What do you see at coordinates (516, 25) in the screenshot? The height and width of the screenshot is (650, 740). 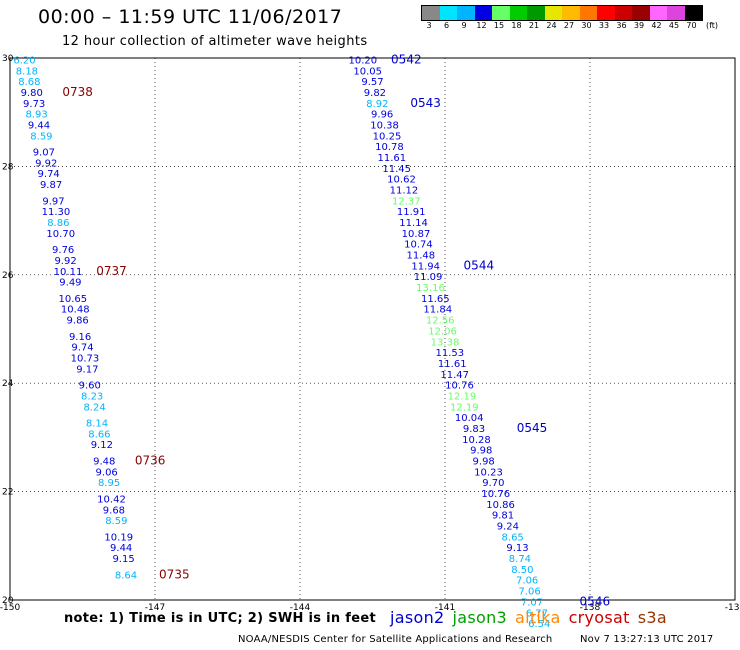 I see `color-scale-tick-label: 18` at bounding box center [516, 25].